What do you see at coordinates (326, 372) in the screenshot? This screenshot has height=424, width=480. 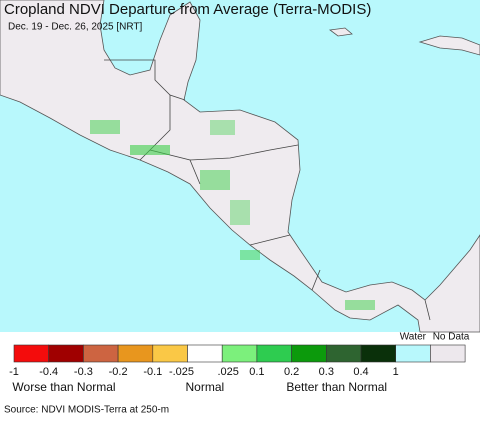 I see `legend-tick-label: 0.3` at bounding box center [326, 372].